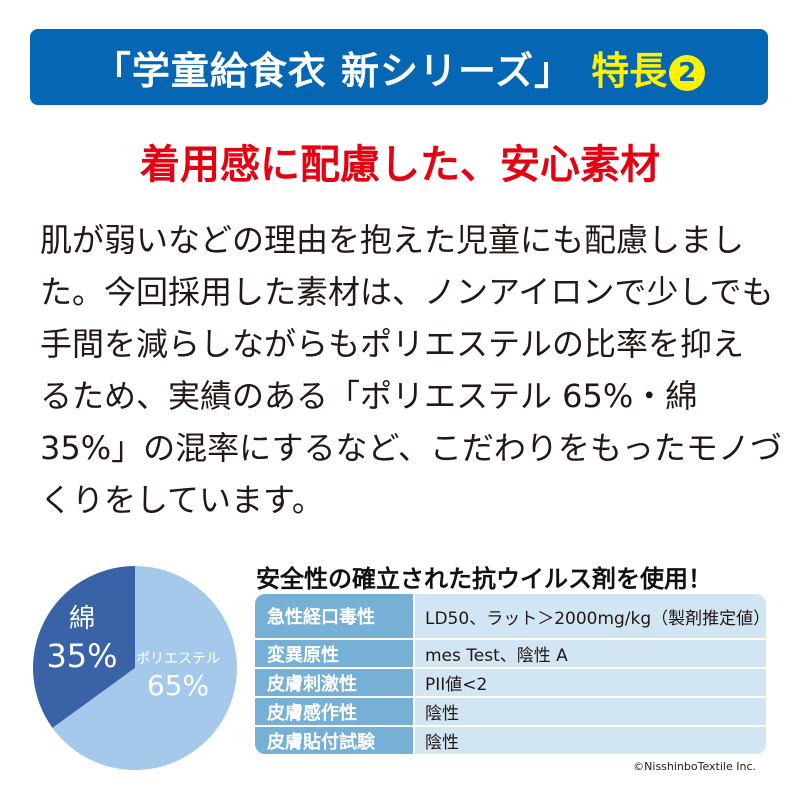 The image size is (800, 800). What do you see at coordinates (334, 616) in the screenshot?
I see `test-name: 急性経口毒性` at bounding box center [334, 616].